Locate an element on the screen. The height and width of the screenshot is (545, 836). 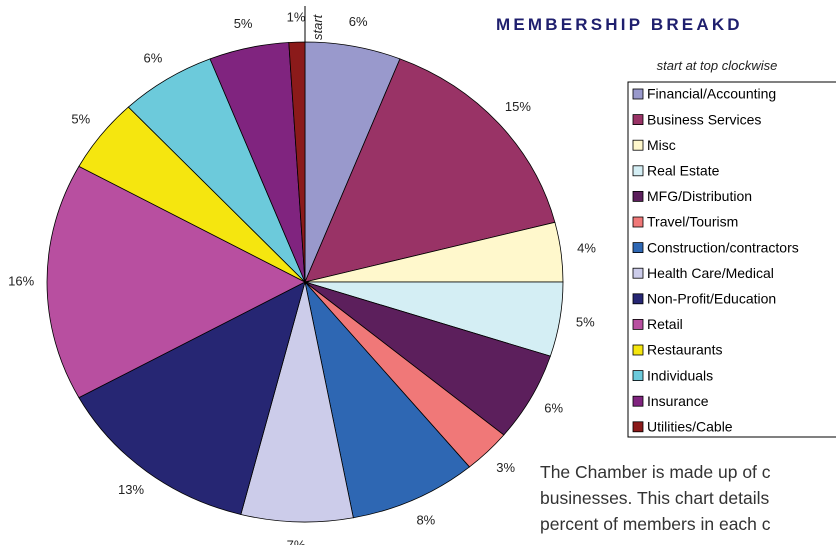
legend-label: Individuals is located at coordinates (680, 375).